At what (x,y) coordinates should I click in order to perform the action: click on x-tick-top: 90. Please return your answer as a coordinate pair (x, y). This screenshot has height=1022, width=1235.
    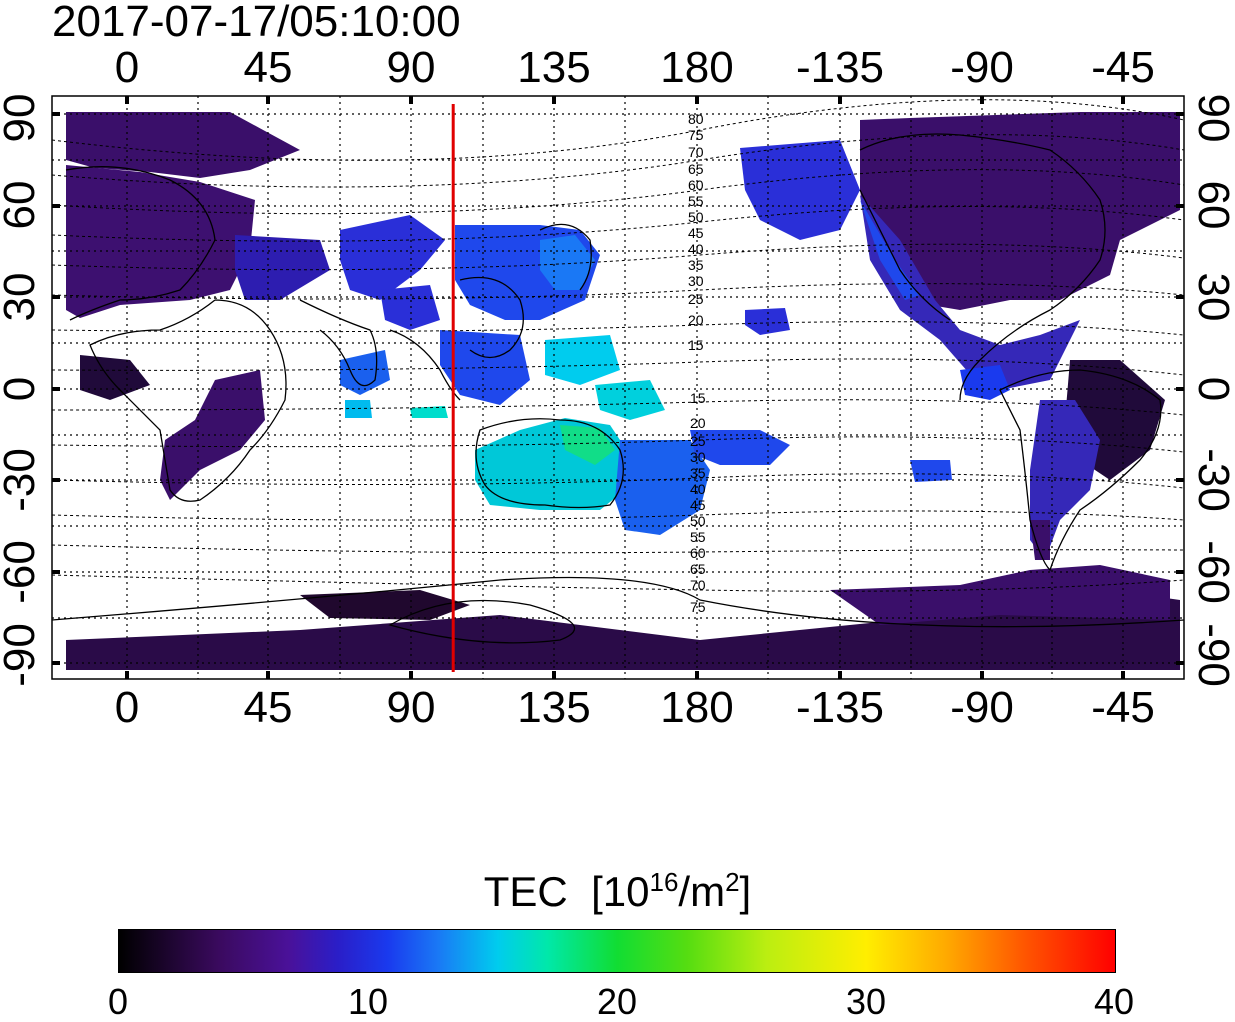
    Looking at the image, I should click on (411, 67).